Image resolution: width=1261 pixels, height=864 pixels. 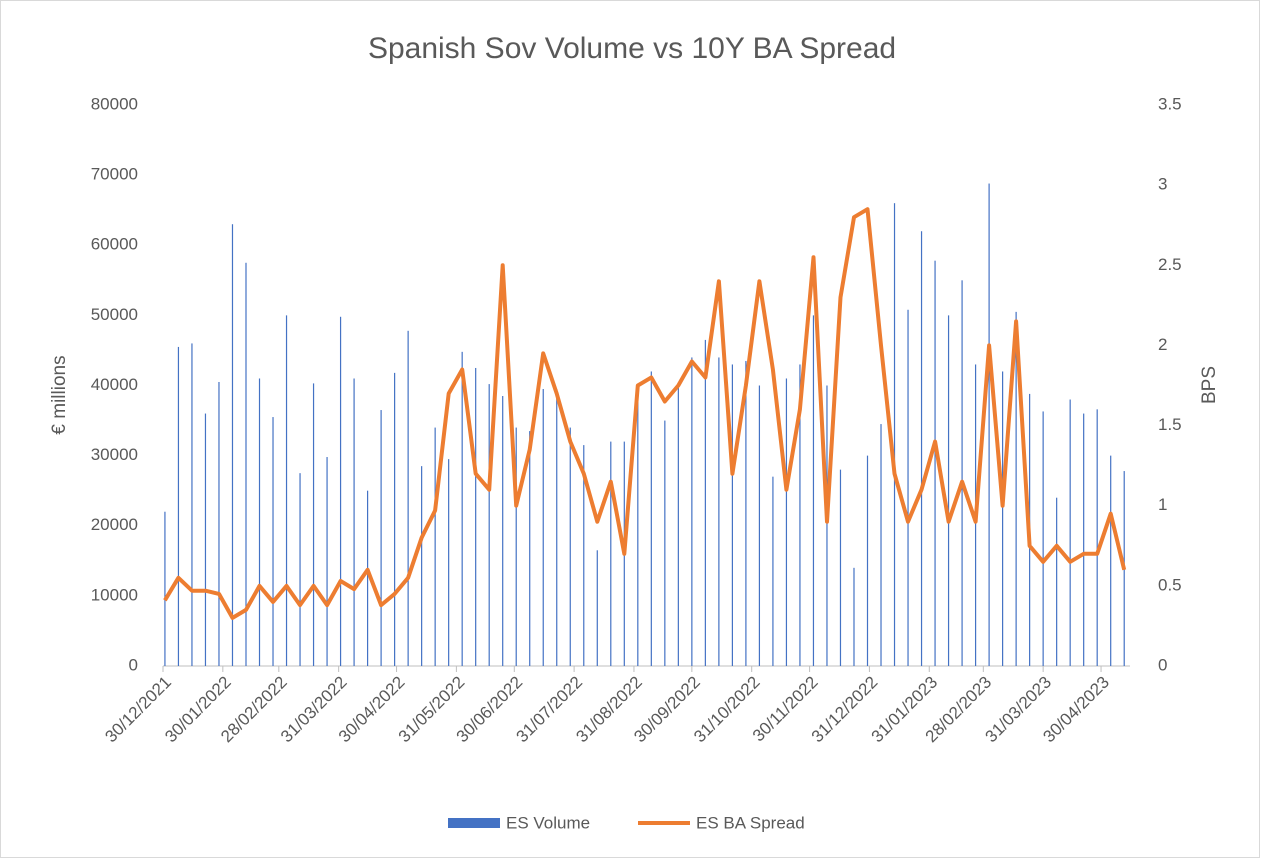 I want to click on chart-title: Spanish Sov Volume vs 10Y BA Spread, so click(x=632, y=48).